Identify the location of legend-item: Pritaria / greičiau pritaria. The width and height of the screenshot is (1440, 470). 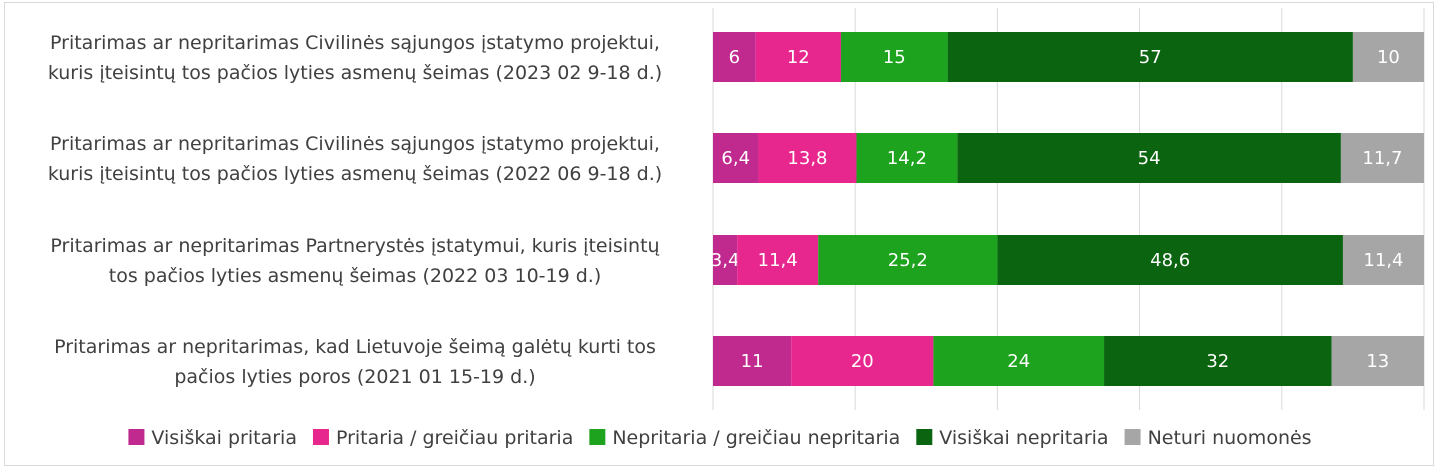
(442, 438).